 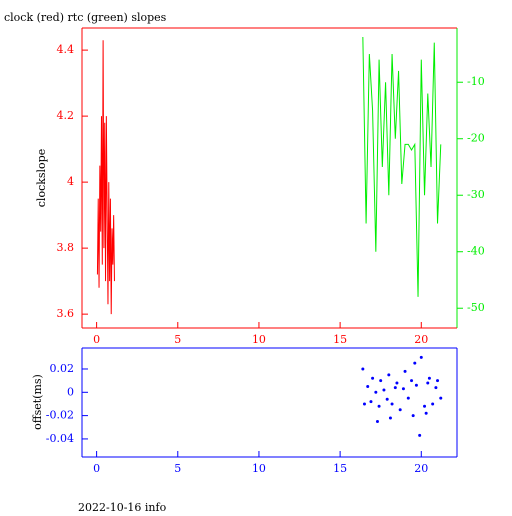 What do you see at coordinates (62, 368) in the screenshot?
I see `y-tick-label: 0.02` at bounding box center [62, 368].